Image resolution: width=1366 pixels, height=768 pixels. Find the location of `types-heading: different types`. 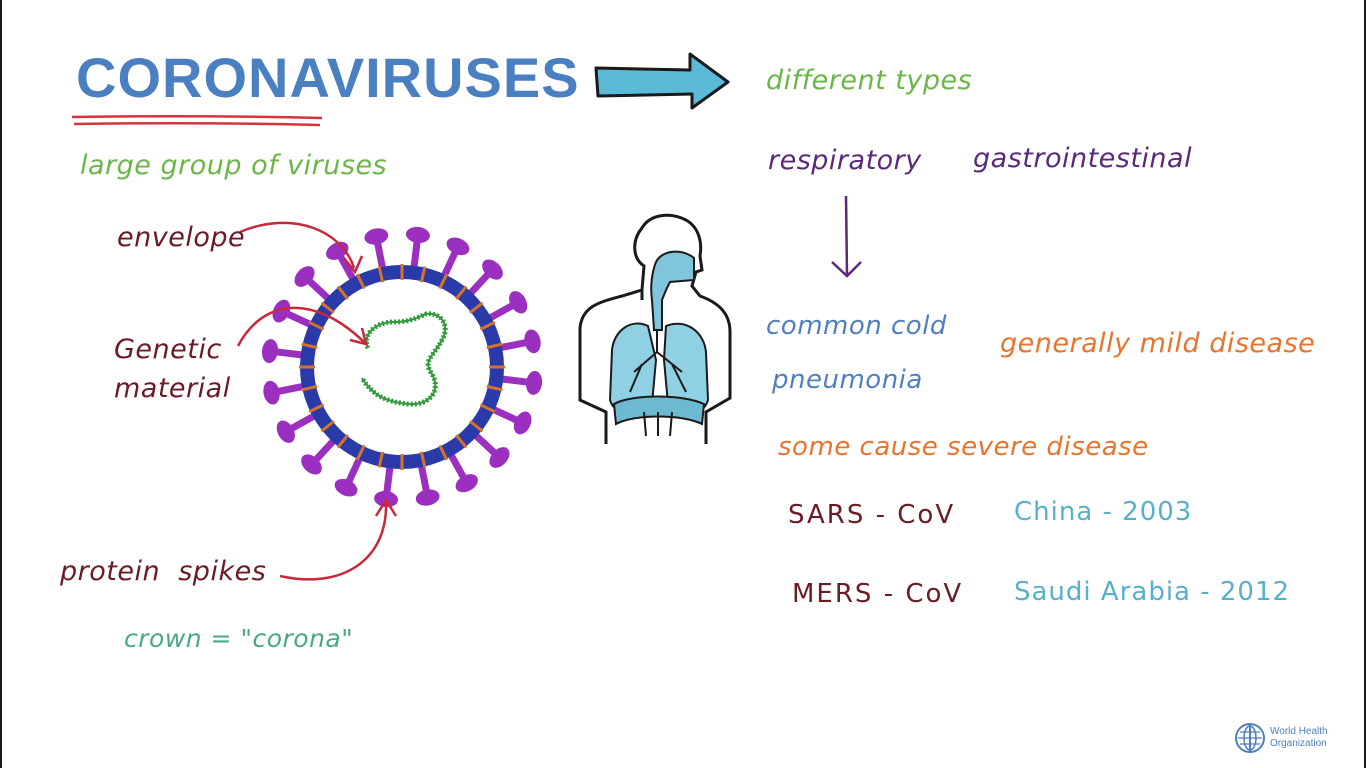

types-heading: different types is located at coordinates (869, 80).